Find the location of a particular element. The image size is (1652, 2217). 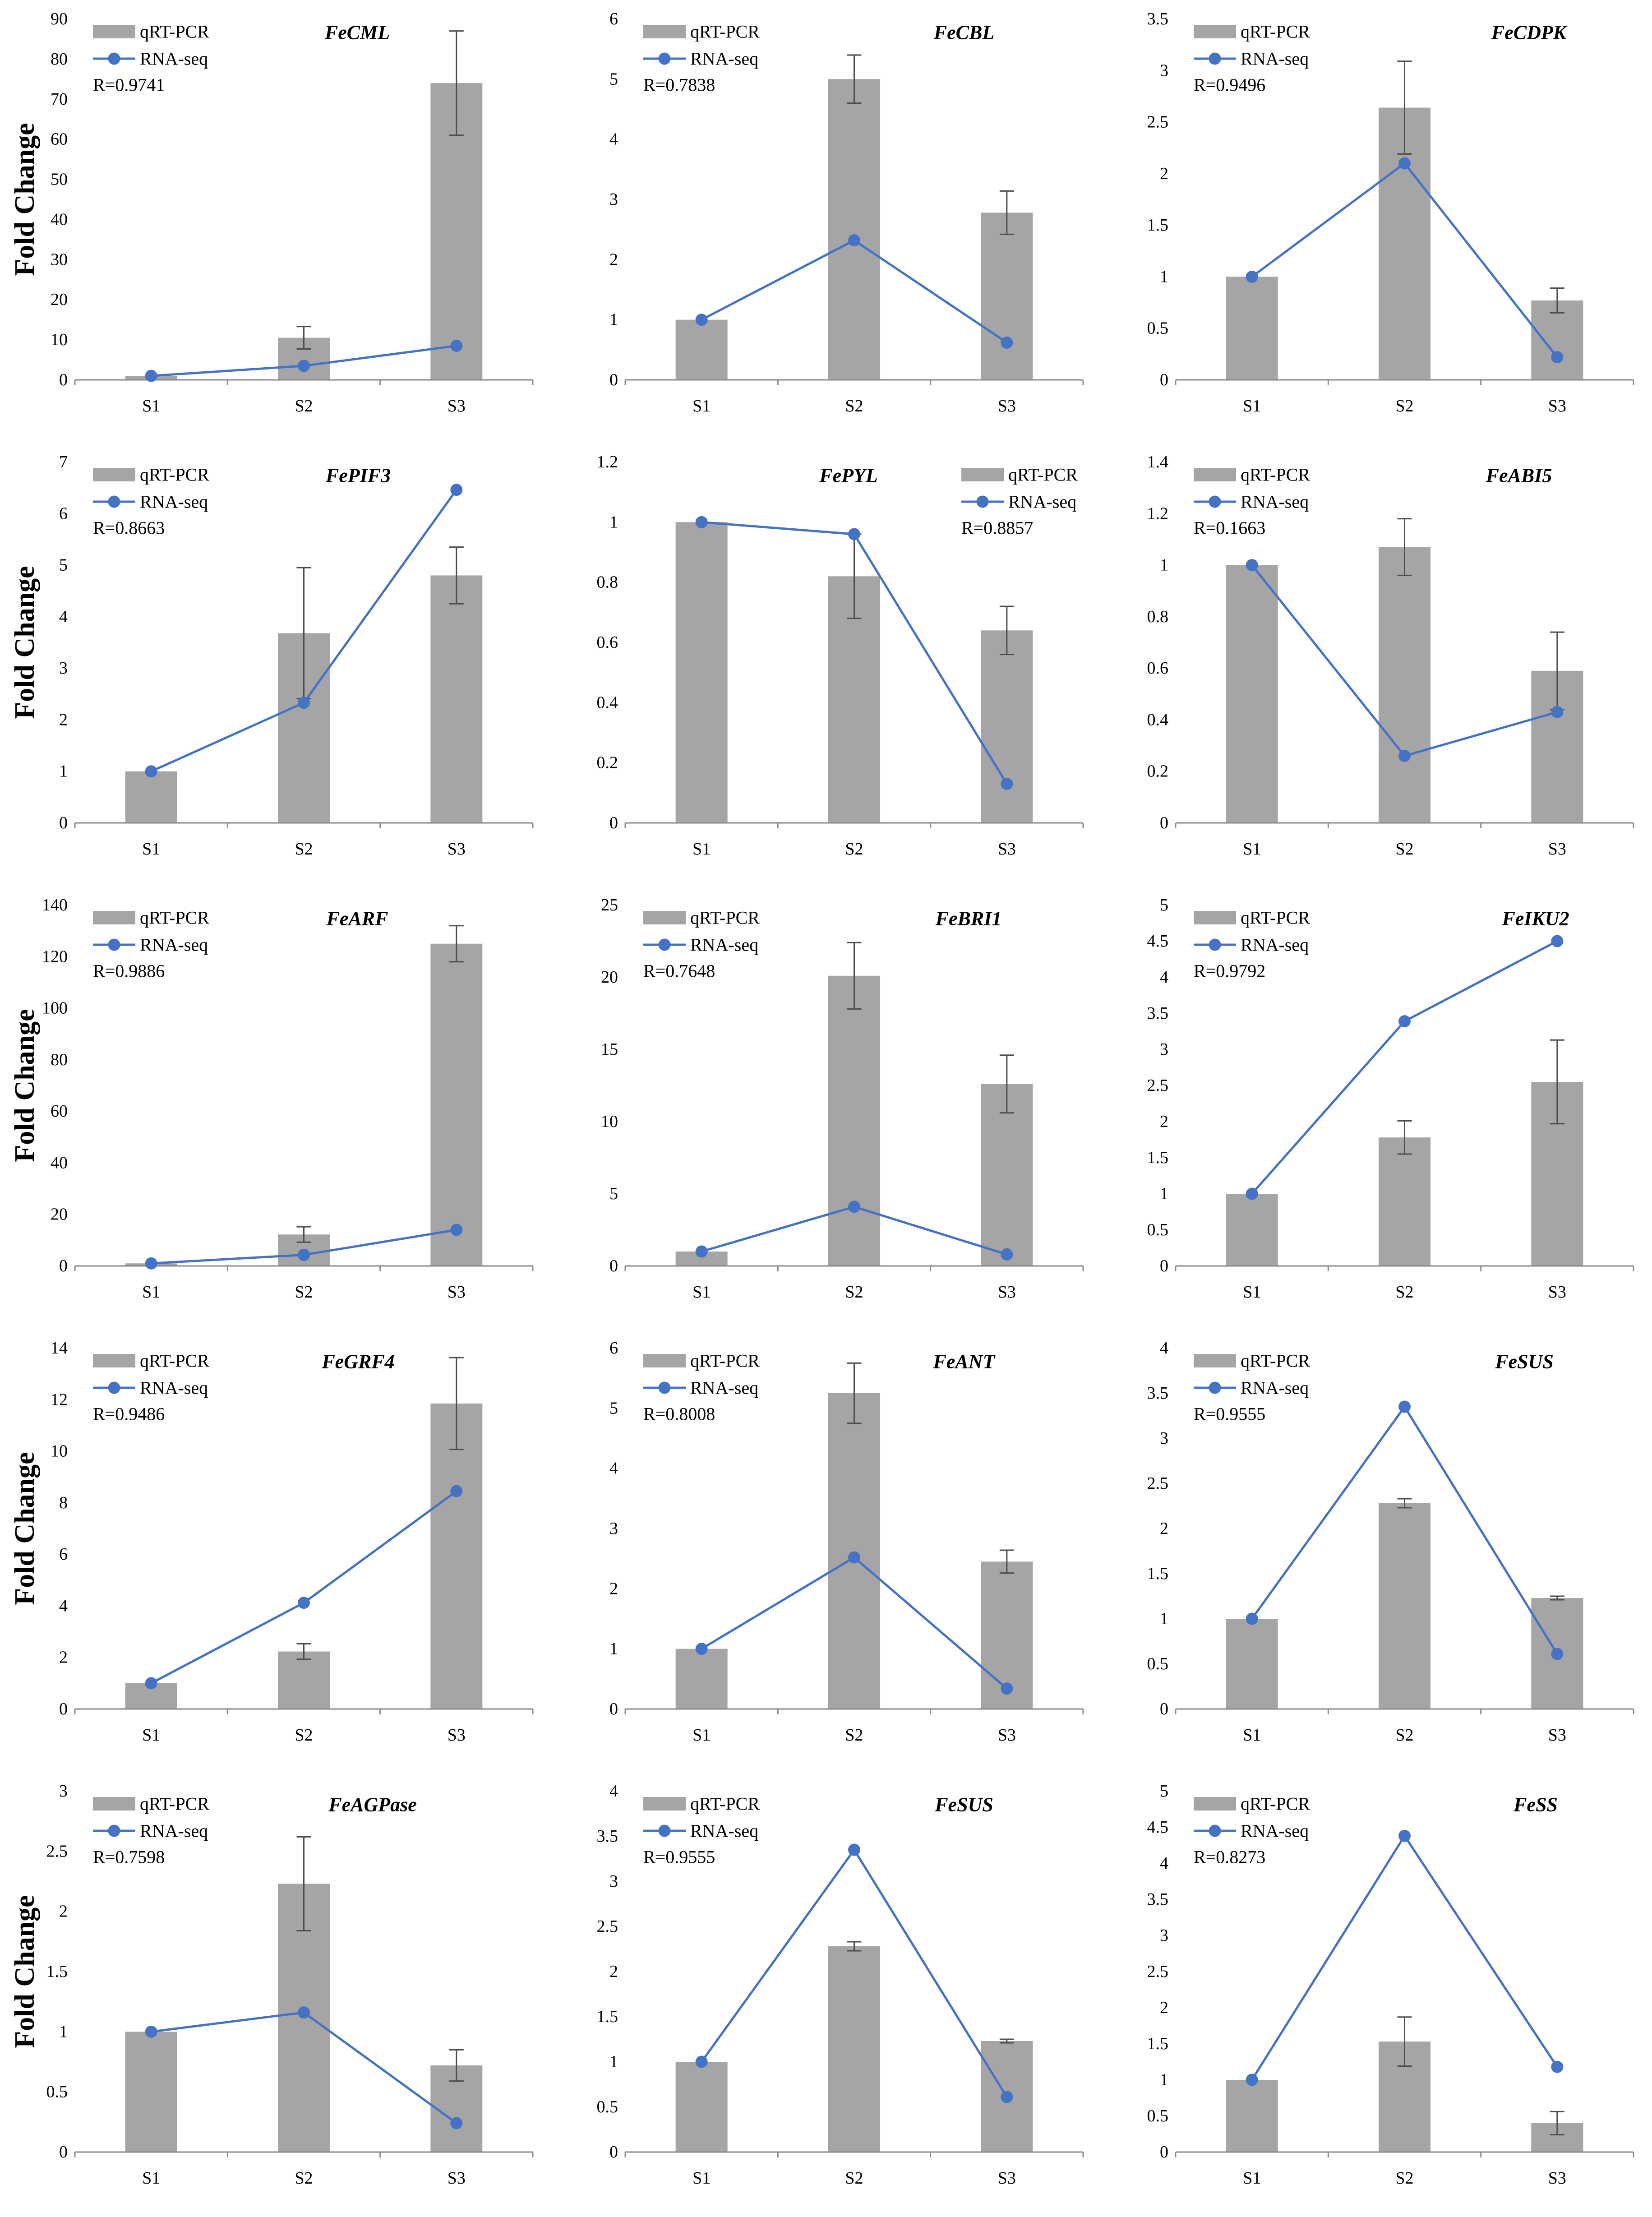

y-tick-label: 10 is located at coordinates (609, 1121).